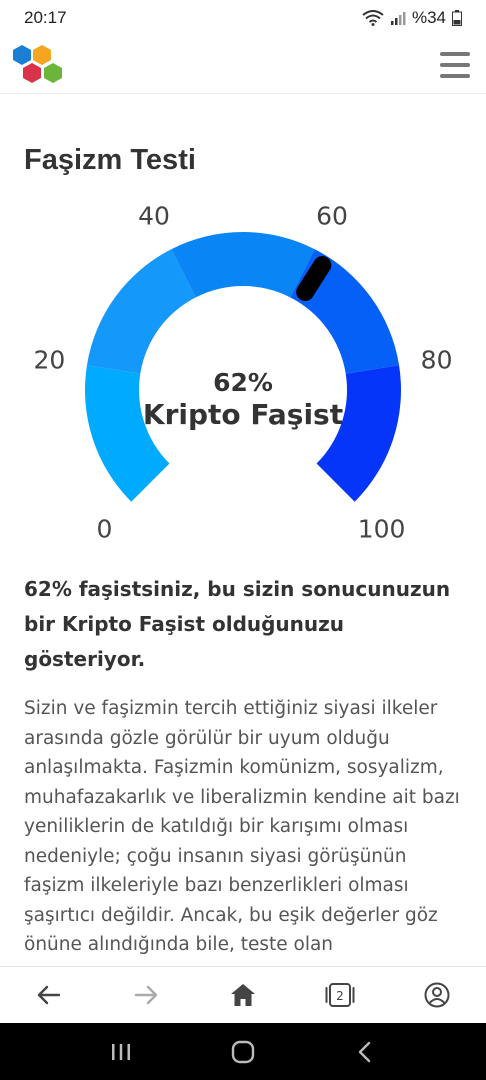 The width and height of the screenshot is (486, 1080). I want to click on gauge-tick-label: 100, so click(382, 527).